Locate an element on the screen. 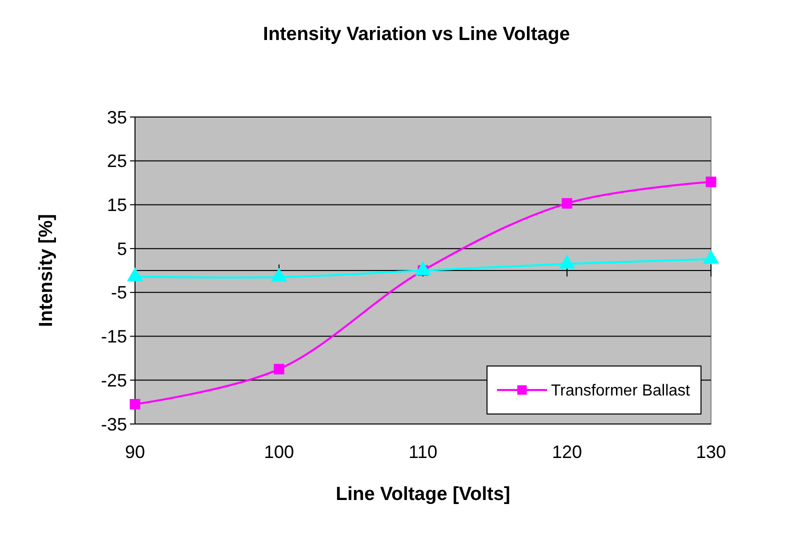 This screenshot has width=789, height=542. chart-title: Intensity Variation vs Line Voltage is located at coordinates (416, 34).